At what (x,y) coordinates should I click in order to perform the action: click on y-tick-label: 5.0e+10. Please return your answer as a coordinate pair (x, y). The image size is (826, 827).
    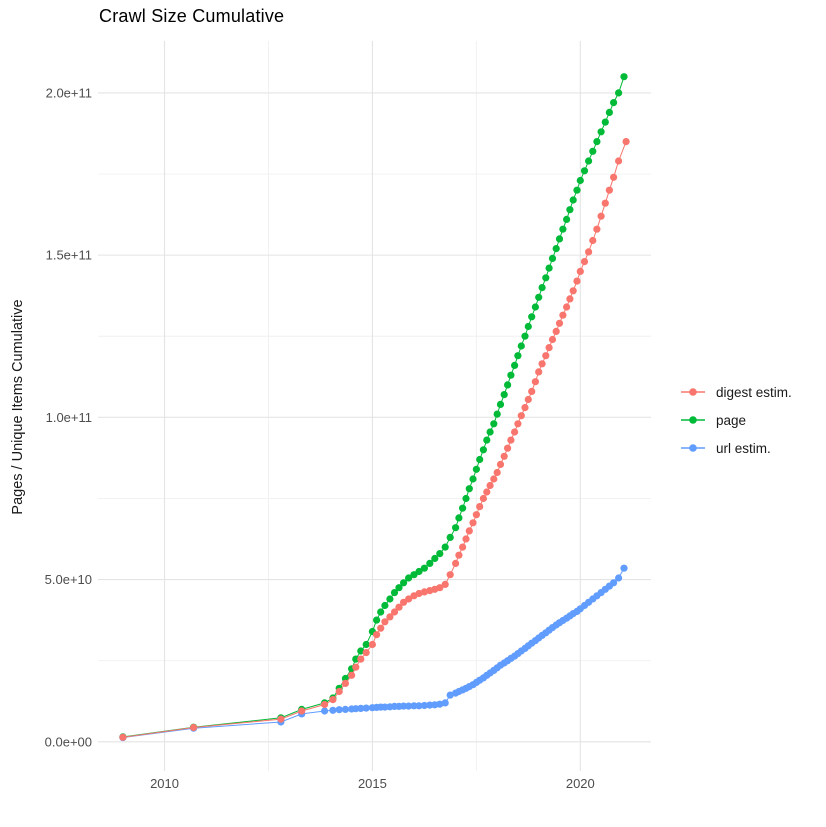
    Looking at the image, I should click on (68, 579).